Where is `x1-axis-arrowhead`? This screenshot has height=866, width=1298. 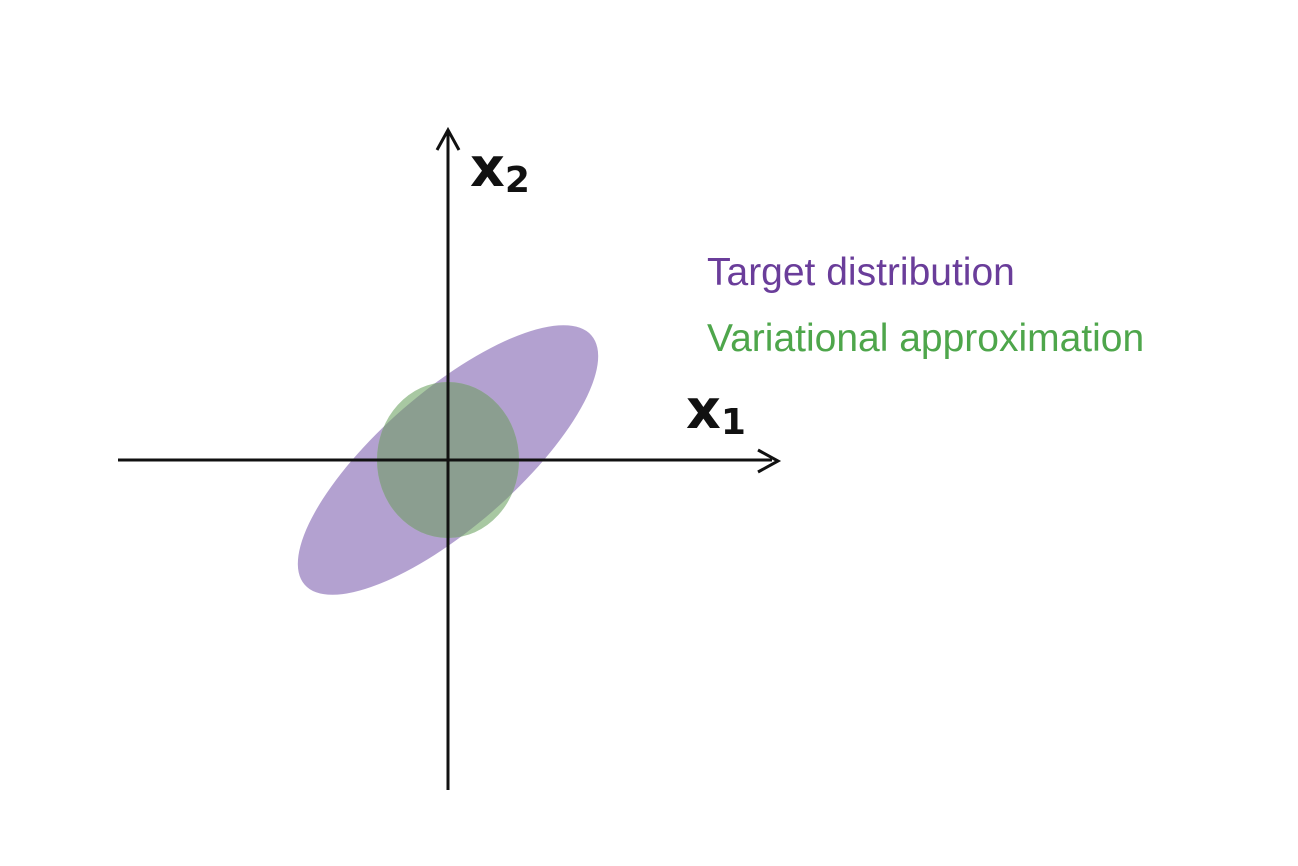 x1-axis-arrowhead is located at coordinates (769, 461).